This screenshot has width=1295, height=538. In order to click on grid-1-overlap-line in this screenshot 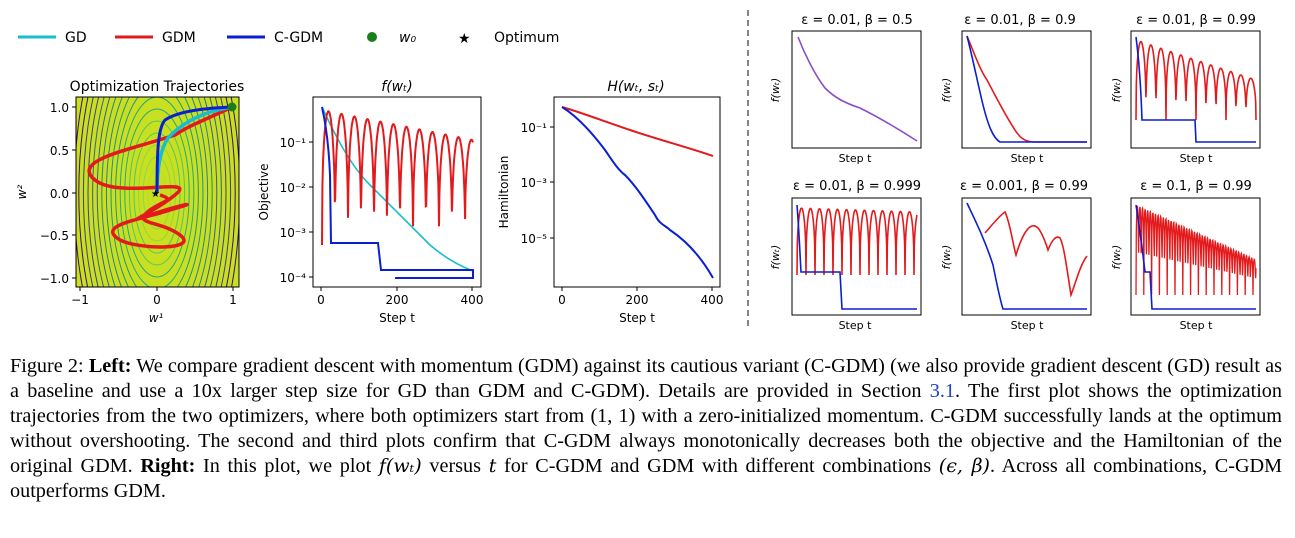, I will do `click(857, 89)`.